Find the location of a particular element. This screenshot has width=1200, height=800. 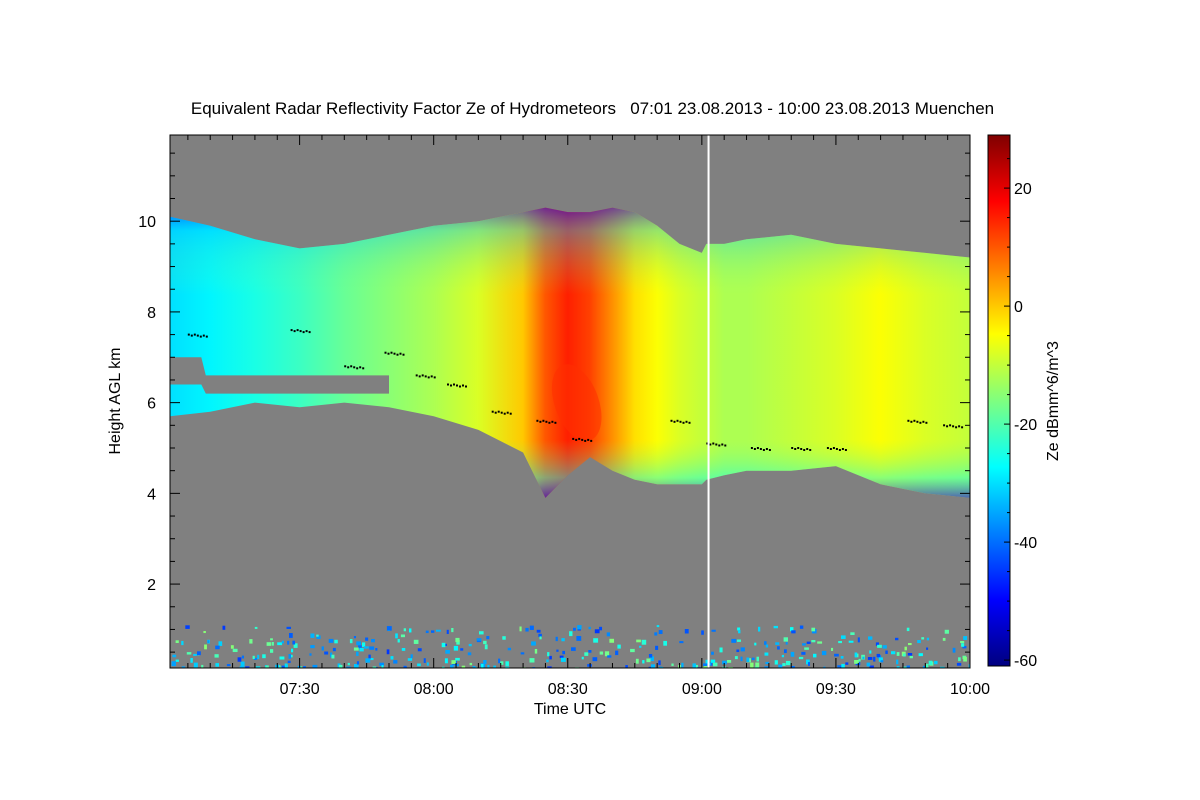

y-tick-label: 2 is located at coordinates (151, 585).